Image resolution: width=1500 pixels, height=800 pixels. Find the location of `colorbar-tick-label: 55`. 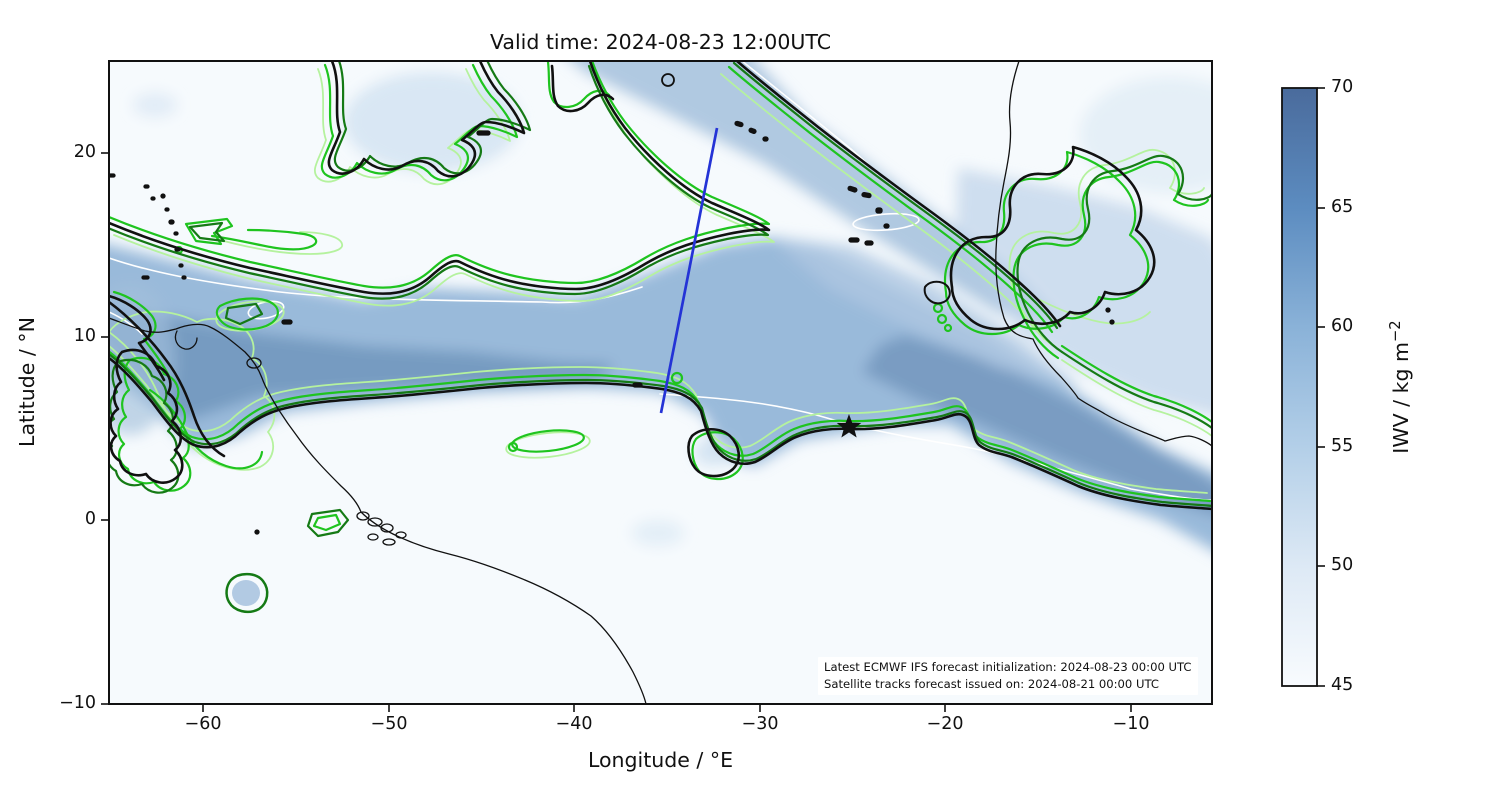

colorbar-tick-label: 55 is located at coordinates (1342, 446).